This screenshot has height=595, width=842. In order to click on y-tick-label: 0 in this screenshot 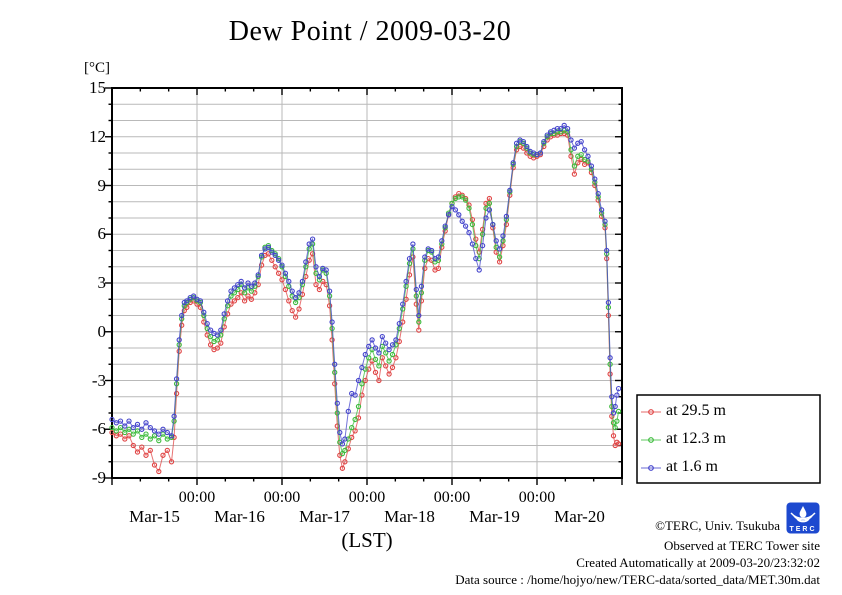, I will do `click(102, 331)`.